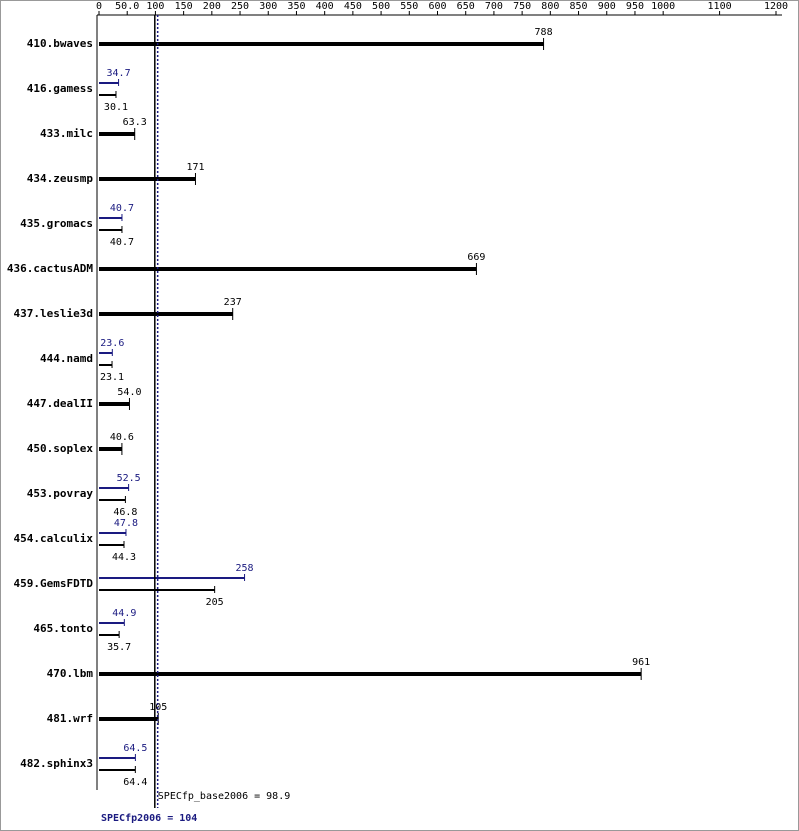 The width and height of the screenshot is (799, 831). Describe the element at coordinates (607, 6) in the screenshot. I see `x-tick-label: 900` at that location.